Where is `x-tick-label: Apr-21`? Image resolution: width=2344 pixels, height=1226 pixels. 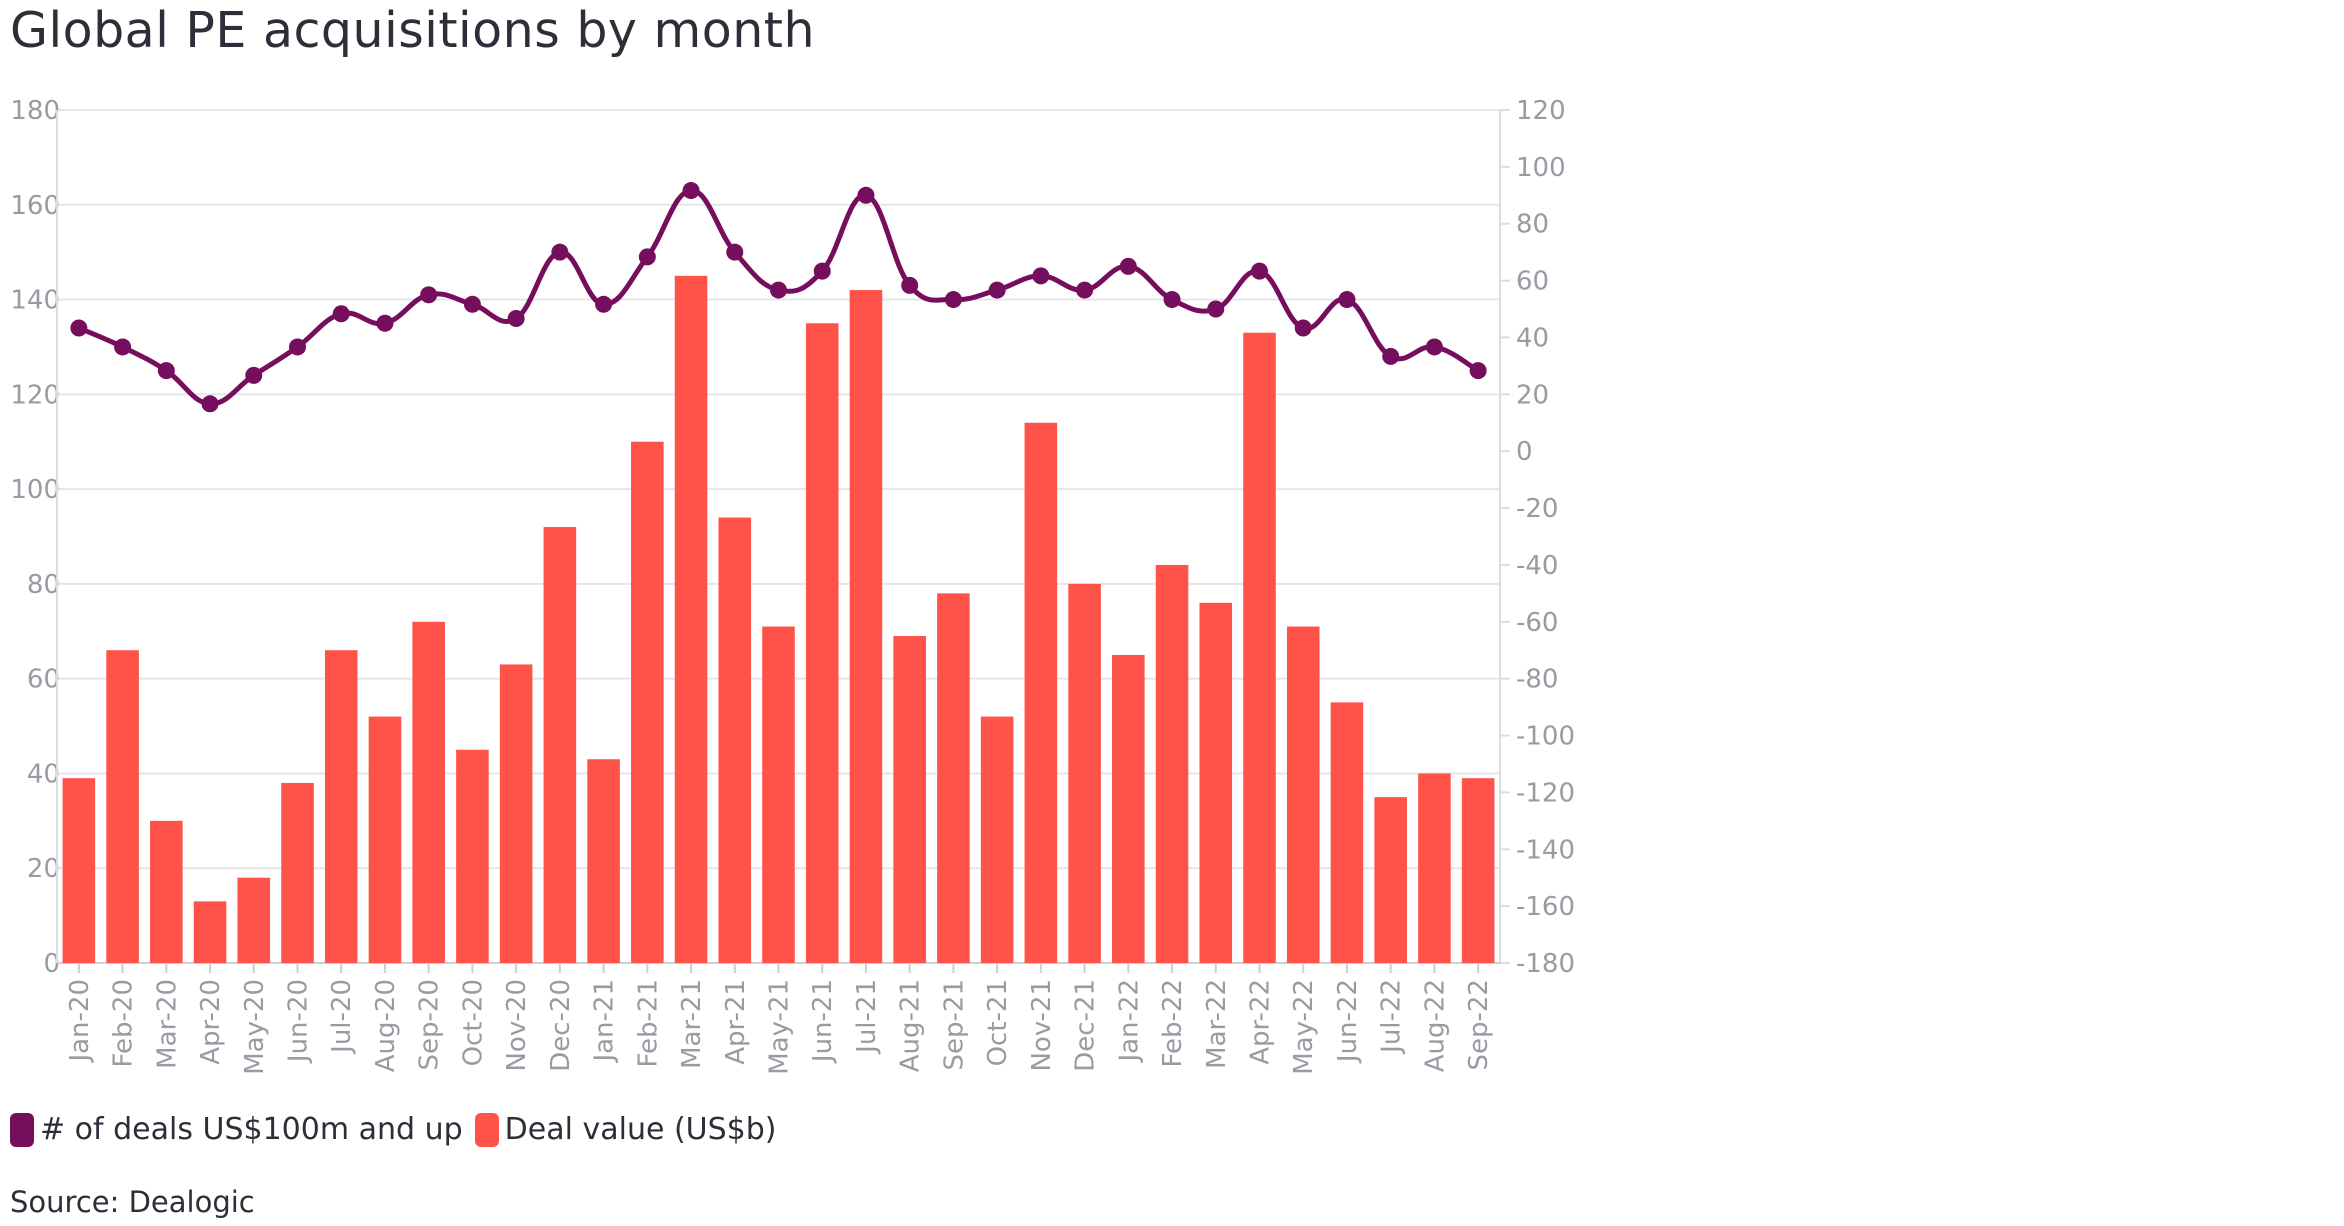
x-tick-label: Apr-21 is located at coordinates (736, 1022).